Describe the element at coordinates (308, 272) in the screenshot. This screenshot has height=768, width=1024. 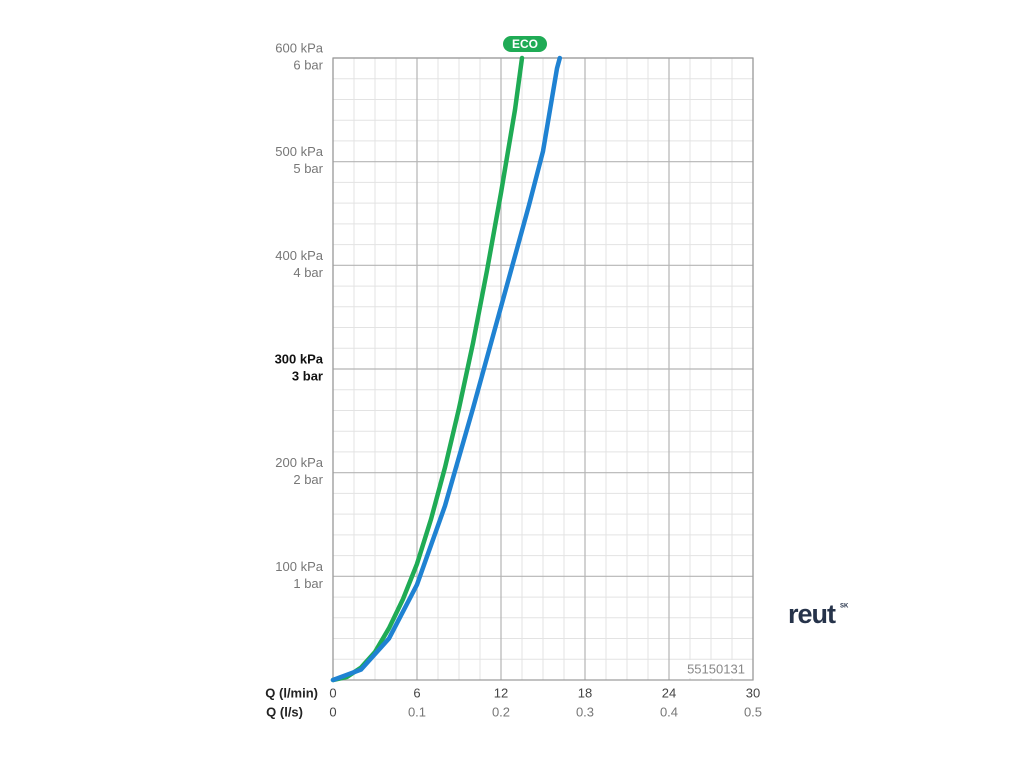
I see `y2-tick-label: 4 bar` at that location.